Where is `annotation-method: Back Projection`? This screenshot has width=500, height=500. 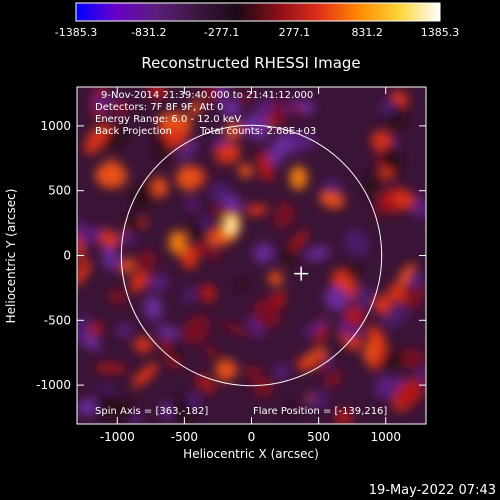
annotation-method: Back Projection is located at coordinates (133, 131).